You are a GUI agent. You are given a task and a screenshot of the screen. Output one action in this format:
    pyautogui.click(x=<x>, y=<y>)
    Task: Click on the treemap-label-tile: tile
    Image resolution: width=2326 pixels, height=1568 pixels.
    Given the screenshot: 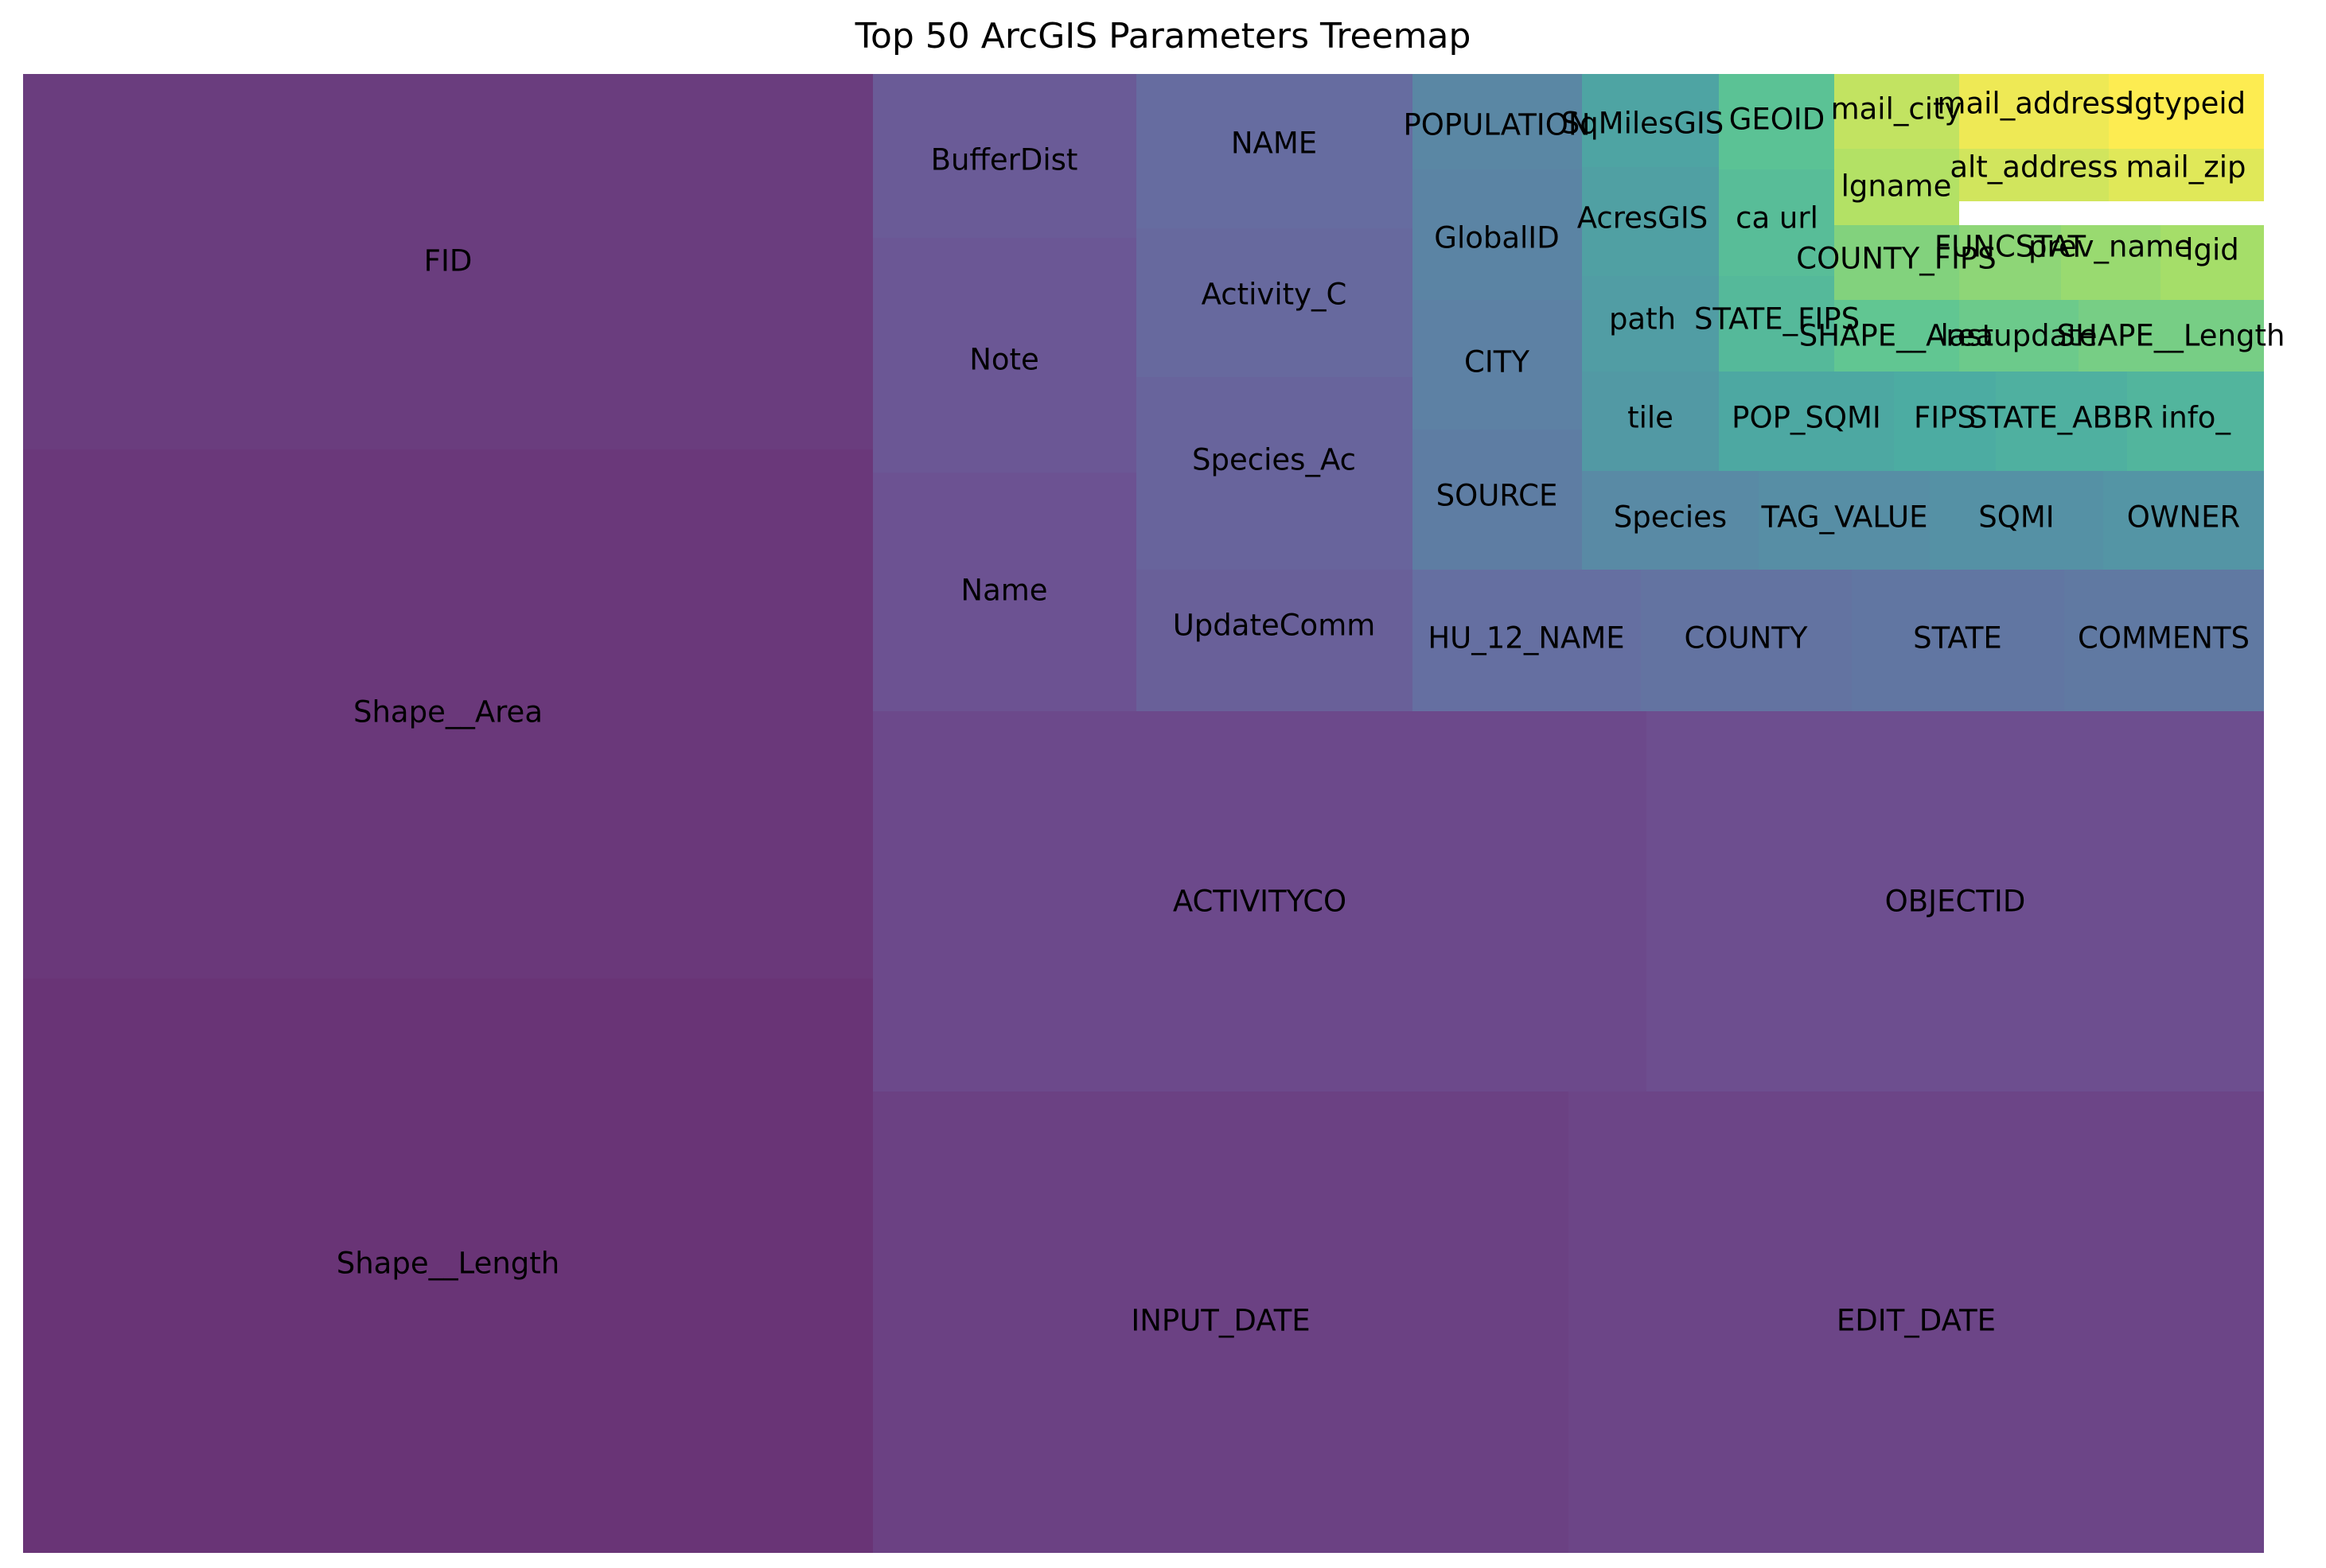 What is the action you would take?
    pyautogui.click(x=1650, y=418)
    